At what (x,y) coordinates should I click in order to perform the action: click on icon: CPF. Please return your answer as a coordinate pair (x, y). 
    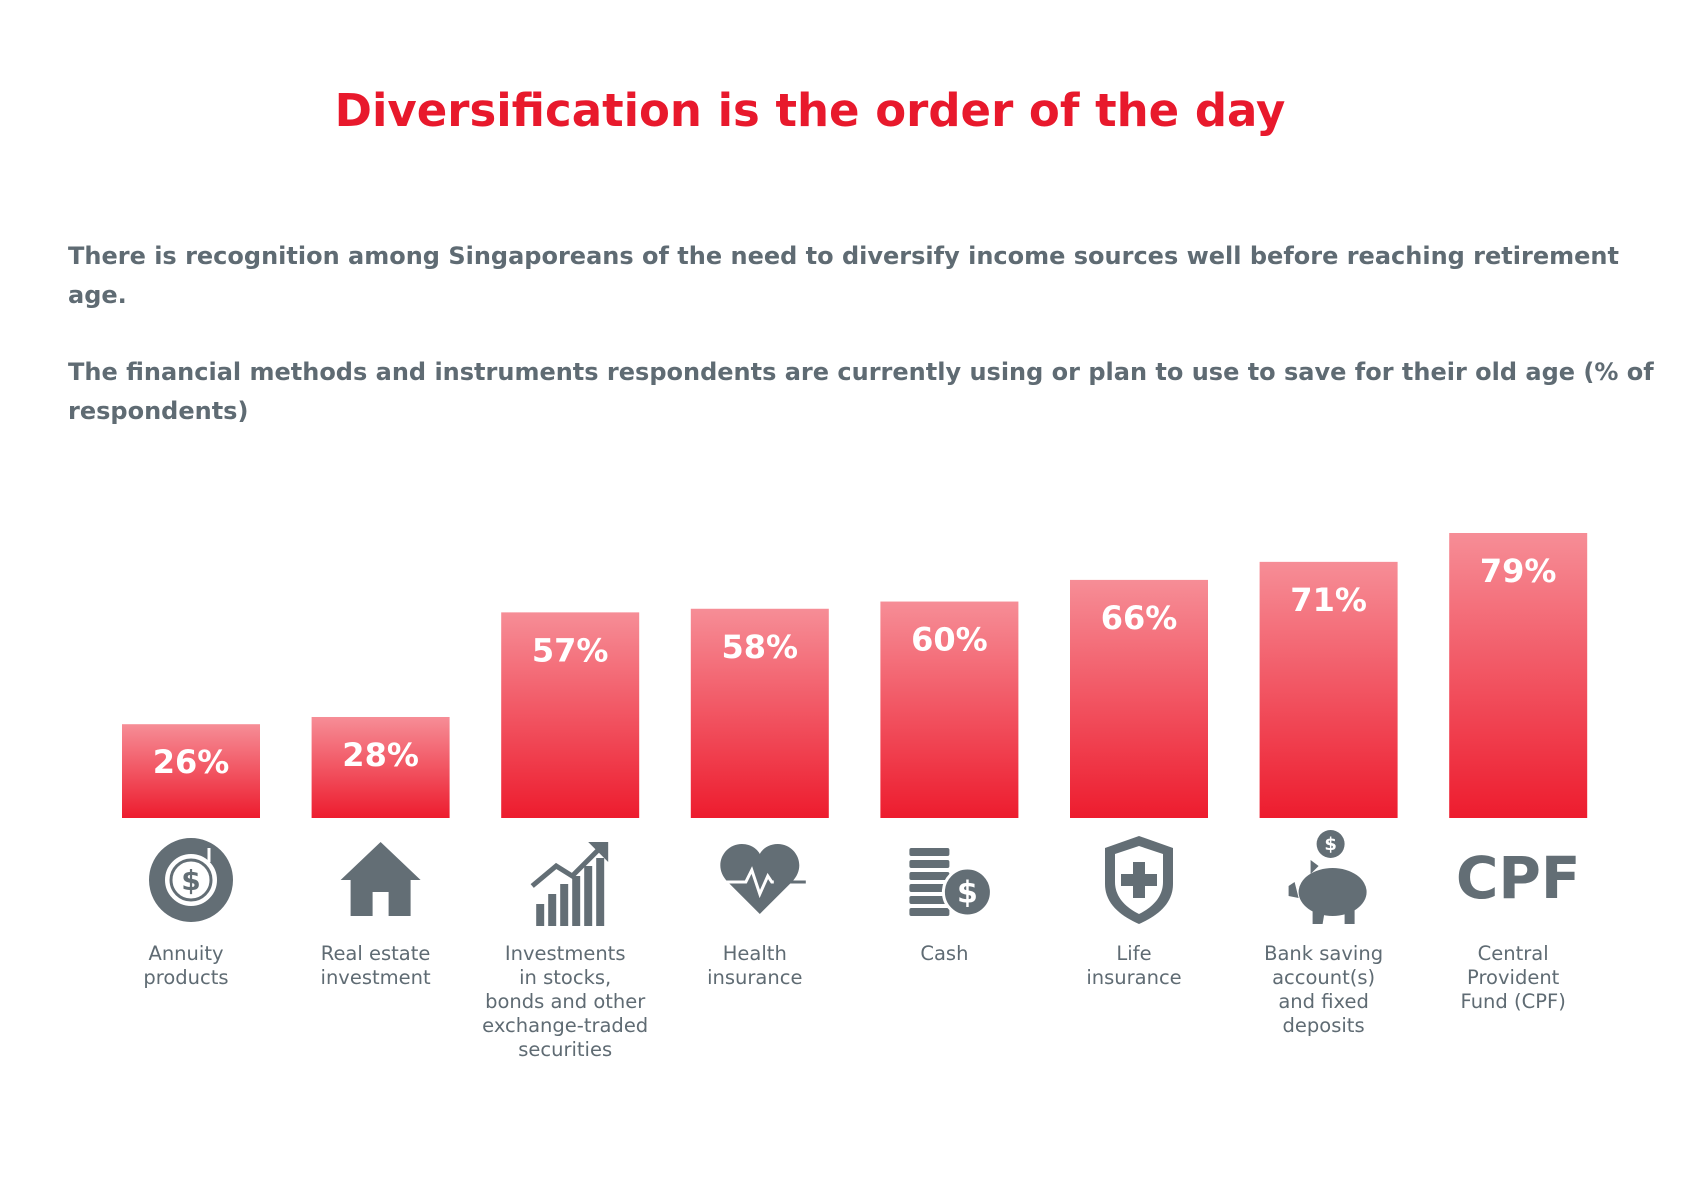
    Looking at the image, I should click on (1518, 878).